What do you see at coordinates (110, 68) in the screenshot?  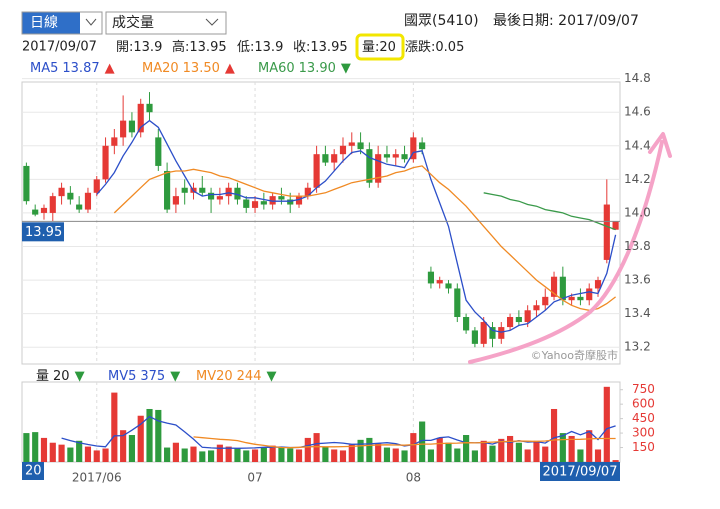 I see `legend-arrow: ▲` at bounding box center [110, 68].